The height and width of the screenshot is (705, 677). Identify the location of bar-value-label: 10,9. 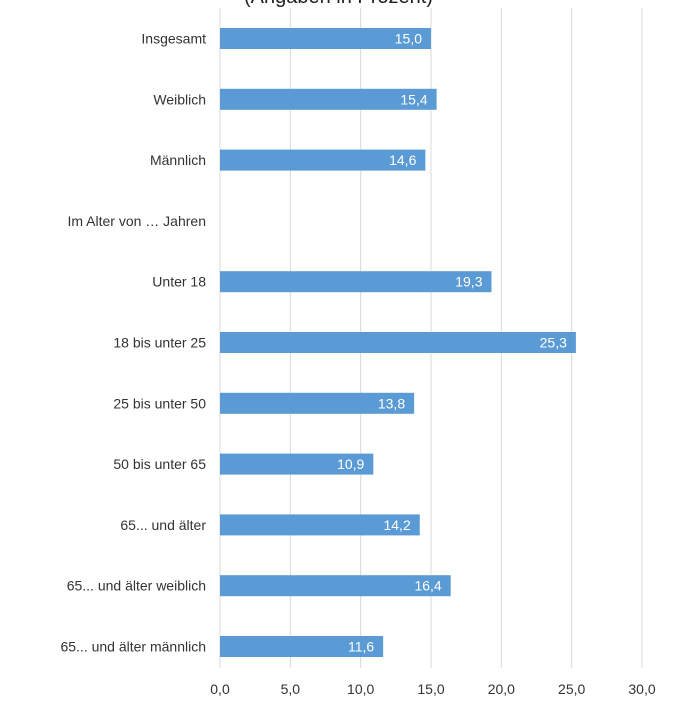
(350, 464).